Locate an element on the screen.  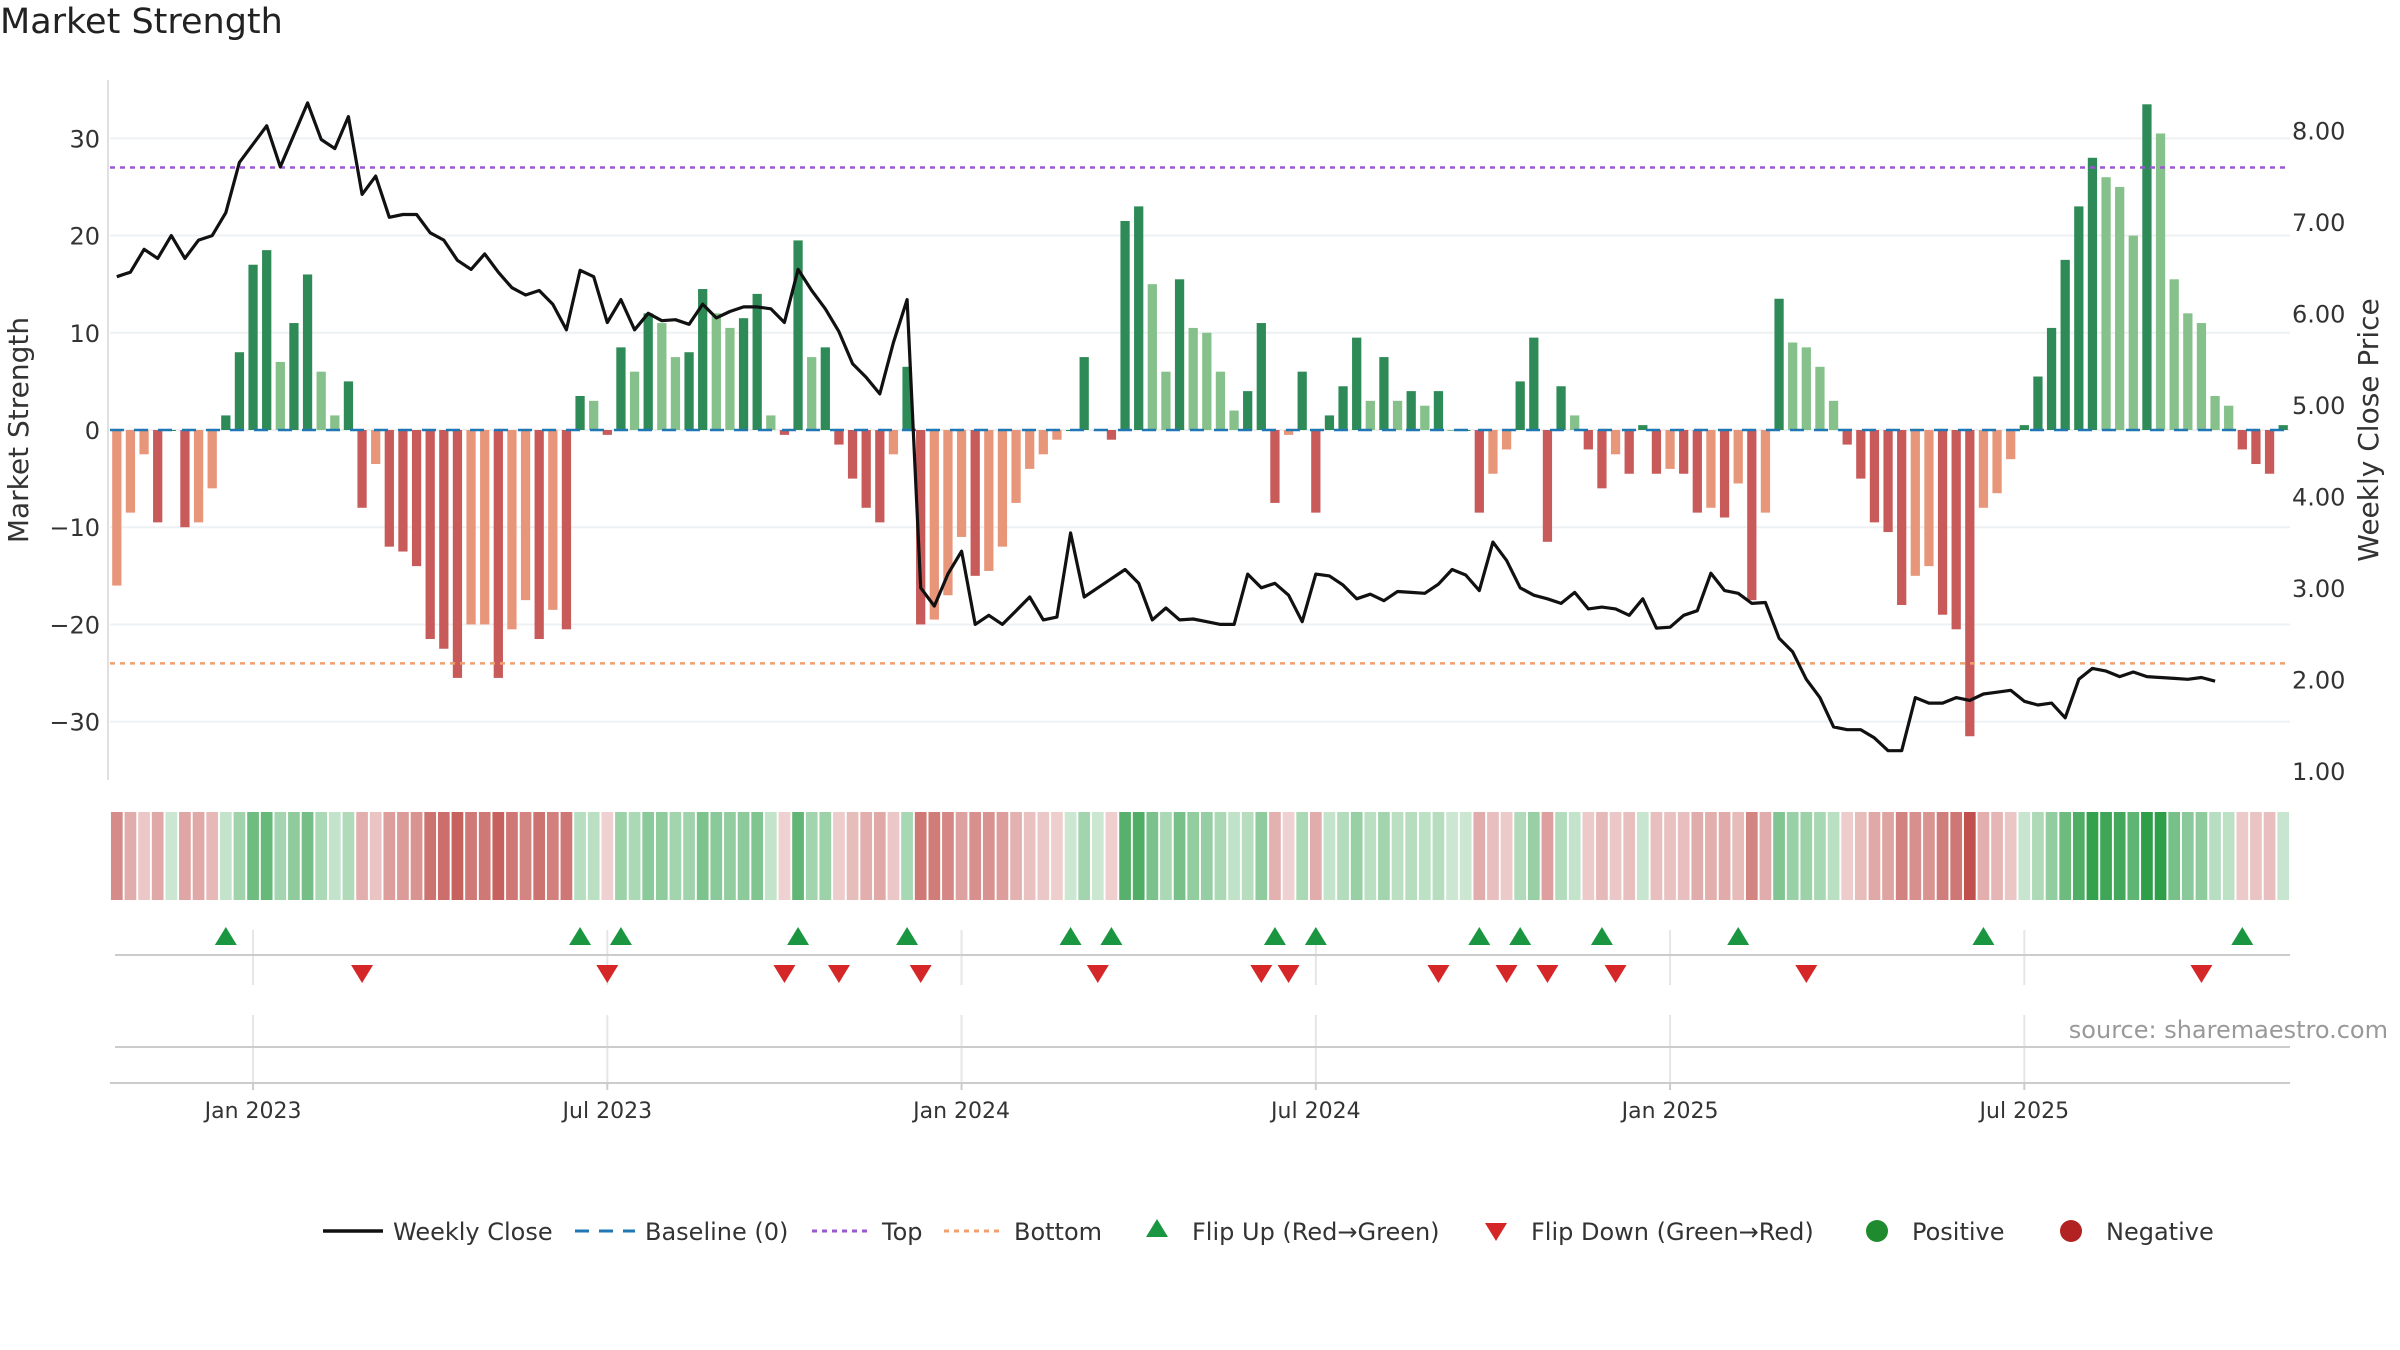
y-tick-label-left: −20 is located at coordinates (74, 625).